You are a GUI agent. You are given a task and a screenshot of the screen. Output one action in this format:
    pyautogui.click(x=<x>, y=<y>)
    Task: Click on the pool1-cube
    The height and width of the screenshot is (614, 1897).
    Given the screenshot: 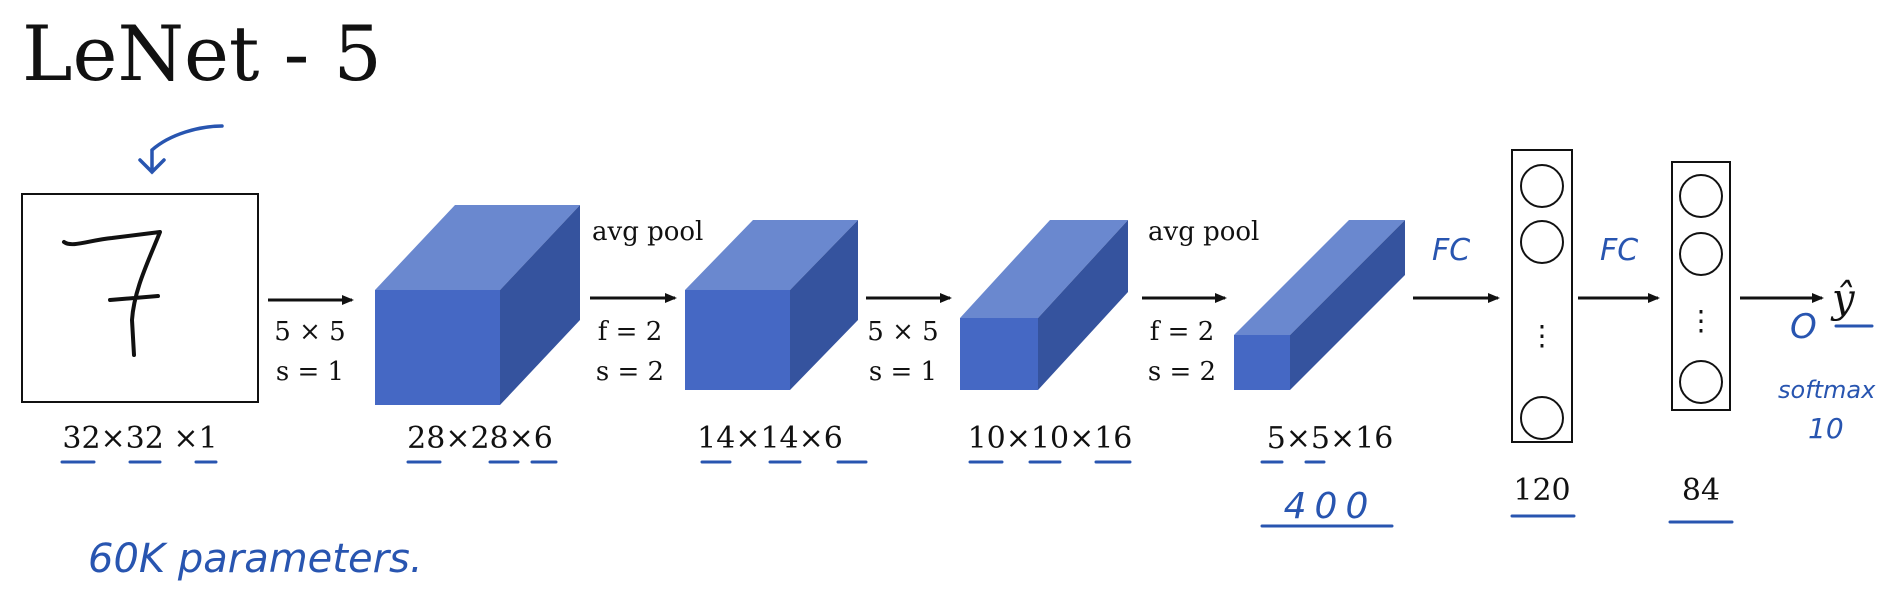 What is the action you would take?
    pyautogui.click(x=771, y=305)
    